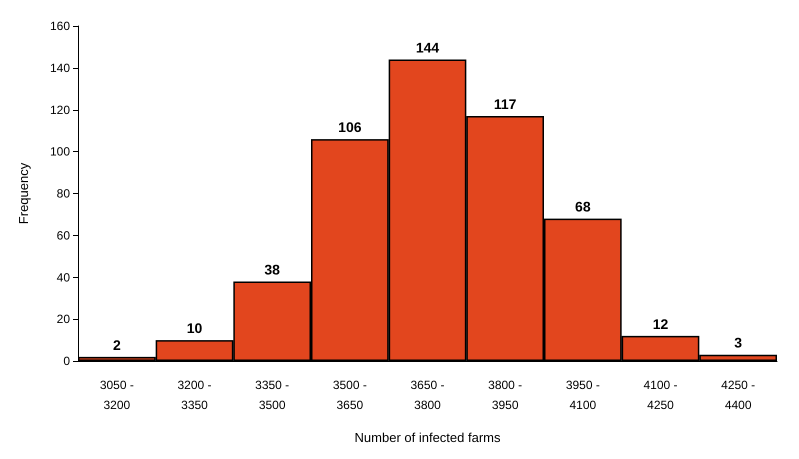 The image size is (799, 459). What do you see at coordinates (63, 319) in the screenshot?
I see `y-tick-label: 20` at bounding box center [63, 319].